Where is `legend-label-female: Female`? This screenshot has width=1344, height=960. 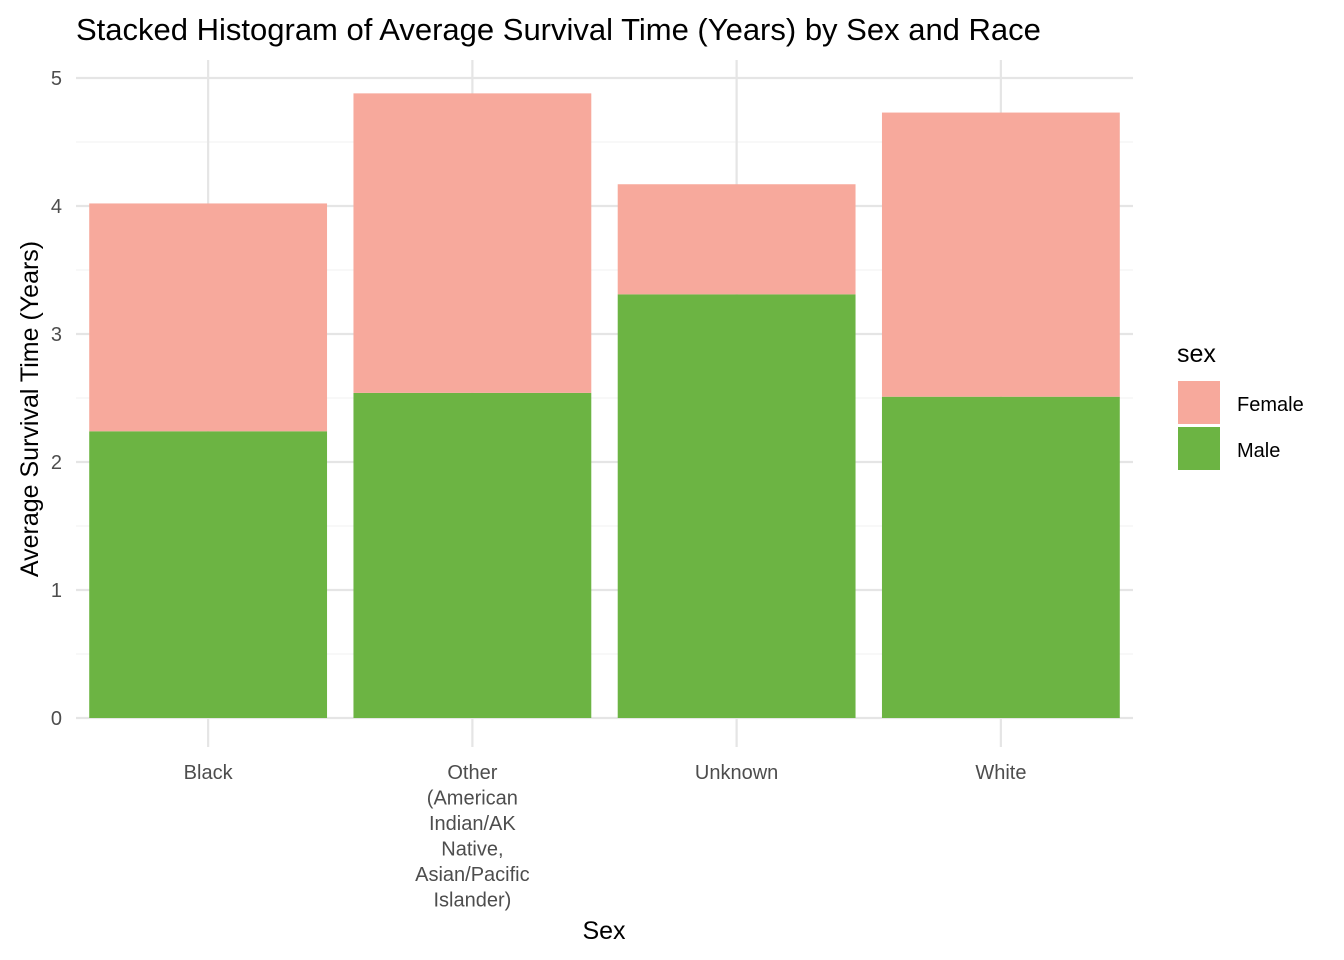
legend-label-female: Female is located at coordinates (1270, 405).